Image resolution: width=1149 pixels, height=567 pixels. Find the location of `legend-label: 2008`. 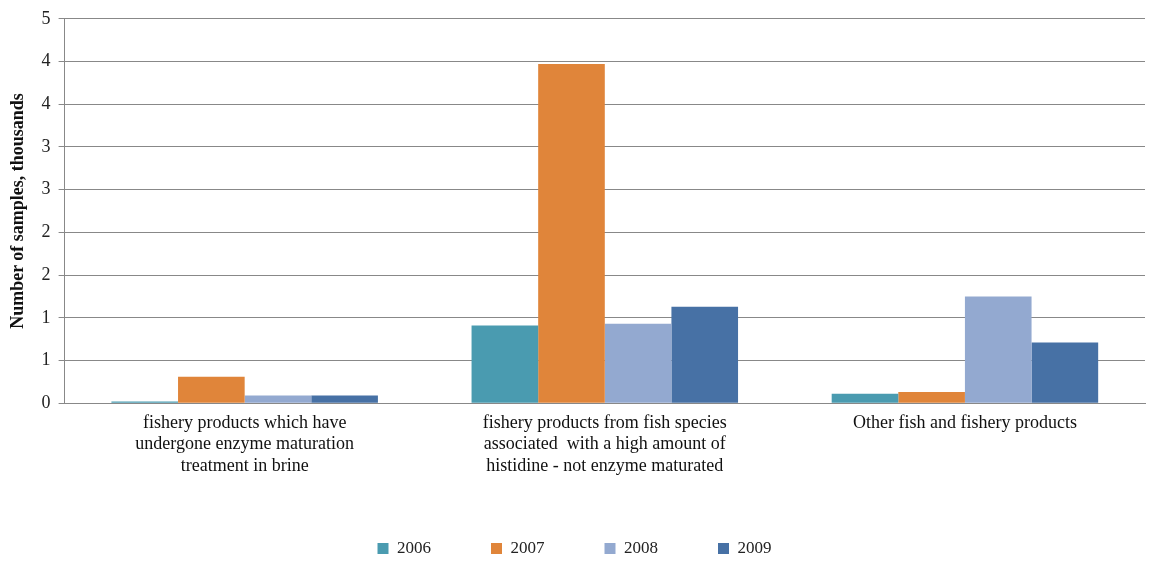

legend-label: 2008 is located at coordinates (641, 547).